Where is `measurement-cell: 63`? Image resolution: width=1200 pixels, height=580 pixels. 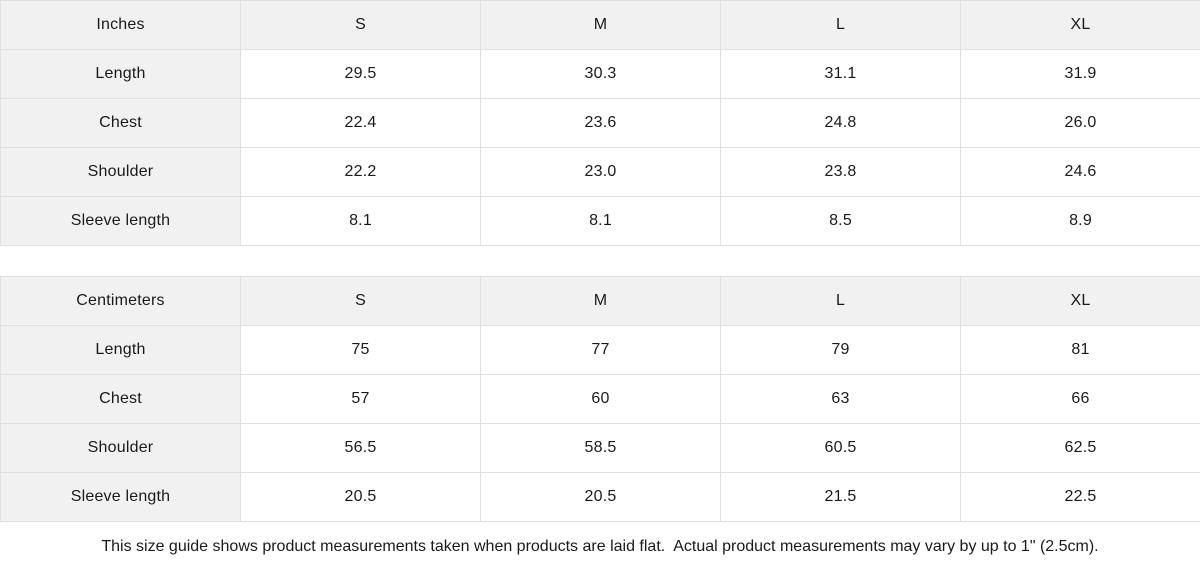 measurement-cell: 63 is located at coordinates (840, 399).